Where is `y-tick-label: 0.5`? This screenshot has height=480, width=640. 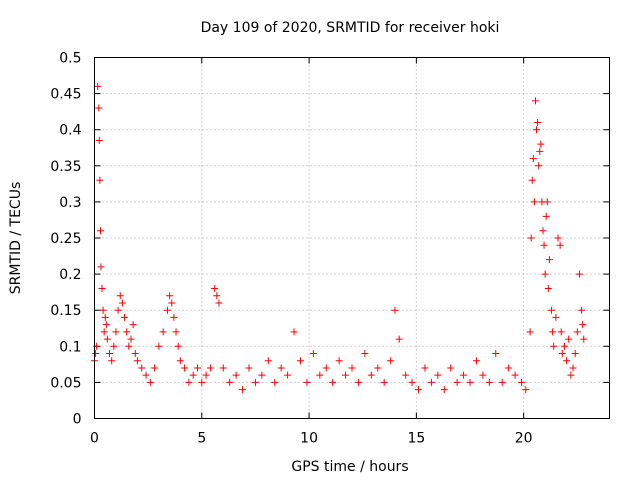
y-tick-label: 0.5 is located at coordinates (70, 59).